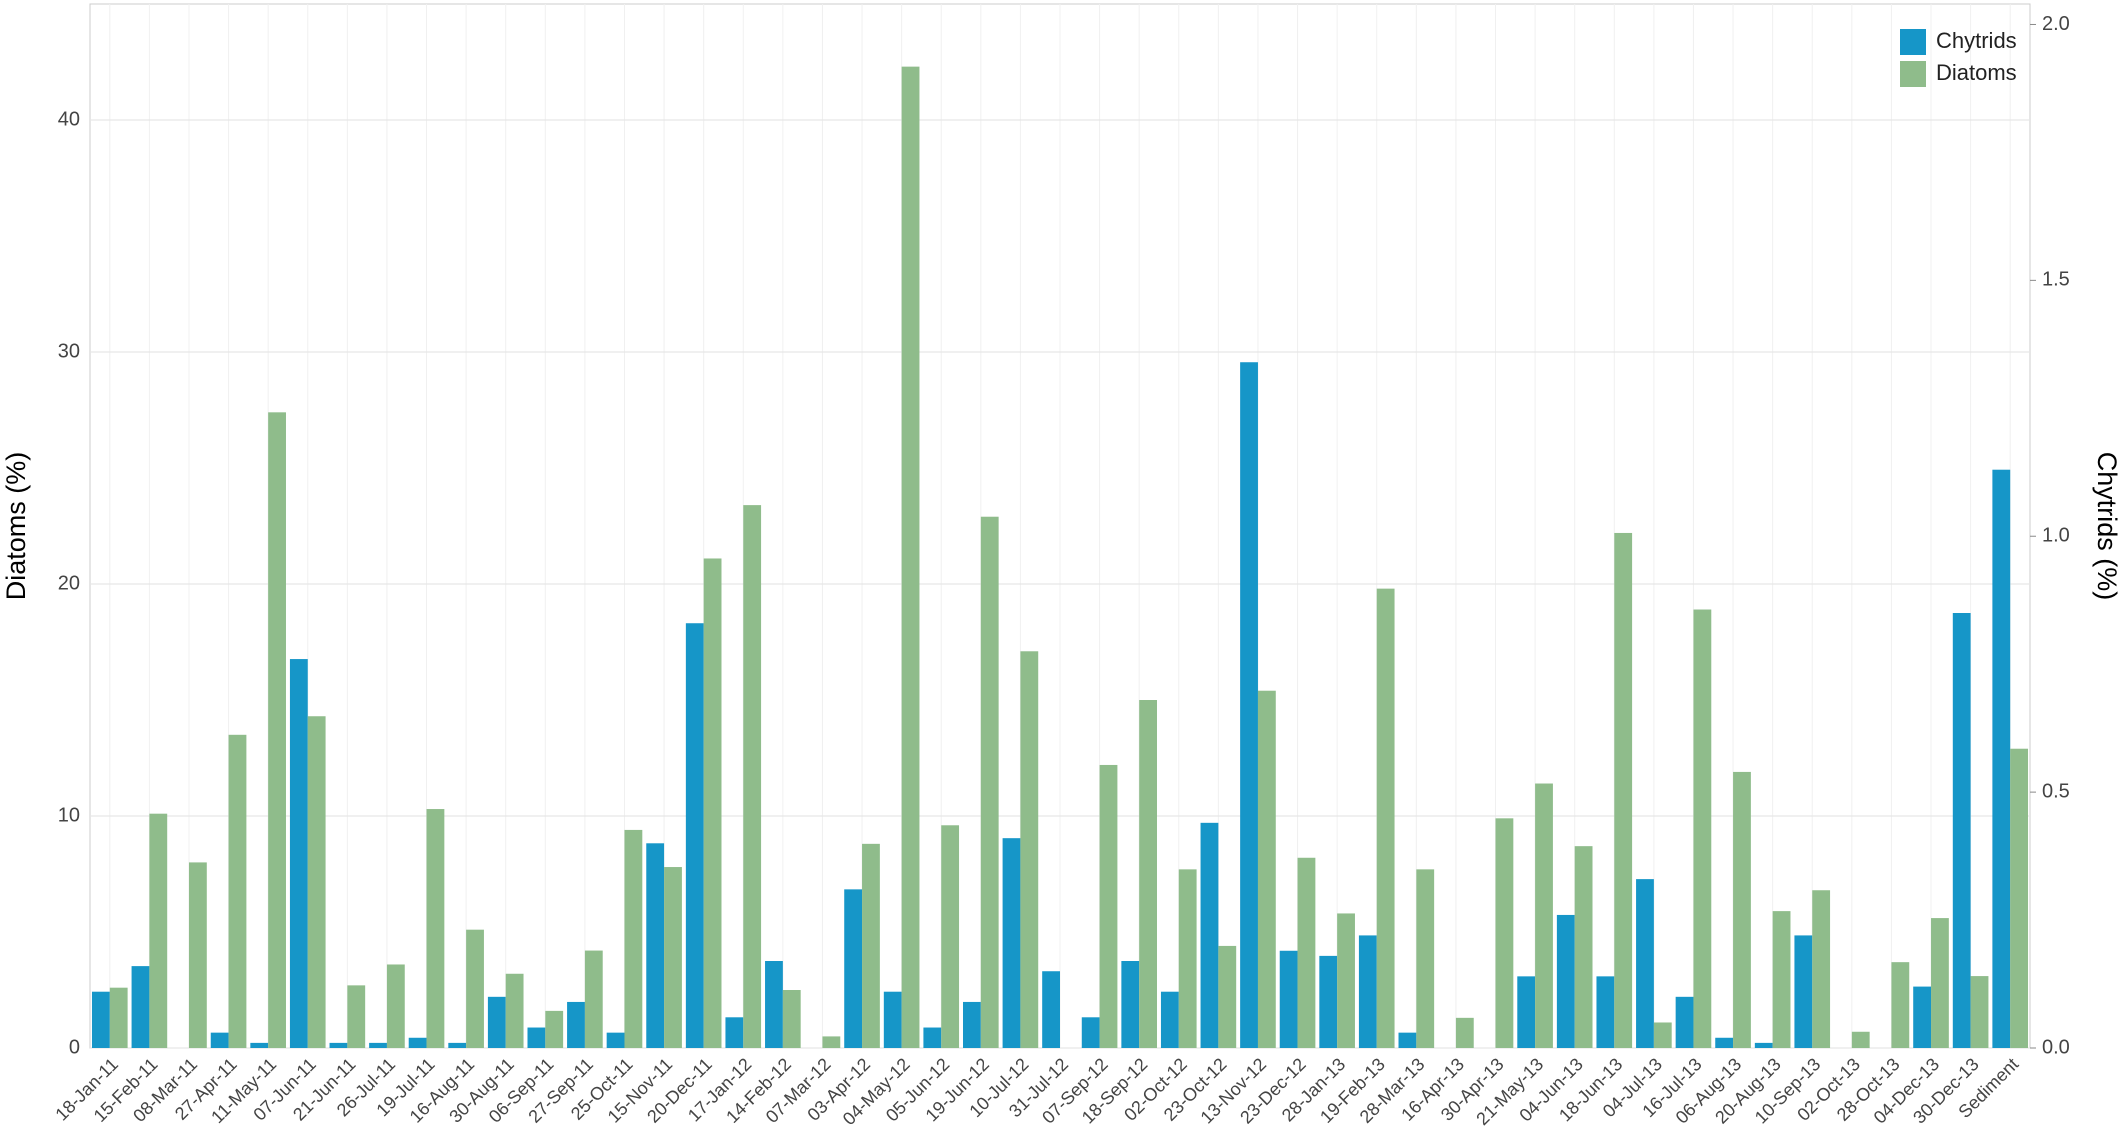 The height and width of the screenshot is (1136, 2128). Describe the element at coordinates (1976, 72) in the screenshot. I see `legend-label: Diatoms` at that location.